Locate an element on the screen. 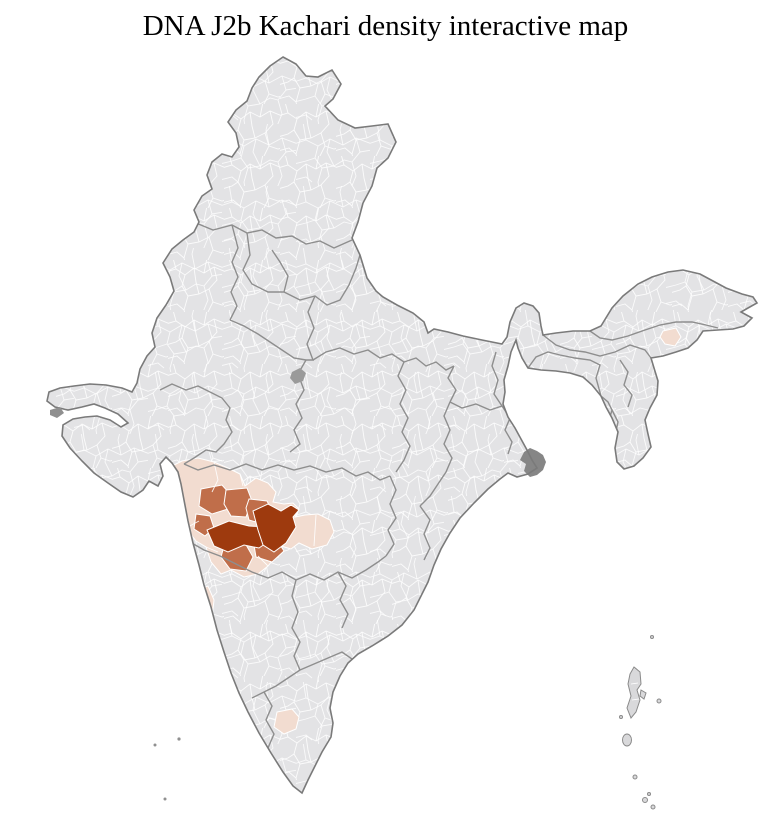 This screenshot has width=771, height=813. andaman-nicobar-islands is located at coordinates (640, 722).